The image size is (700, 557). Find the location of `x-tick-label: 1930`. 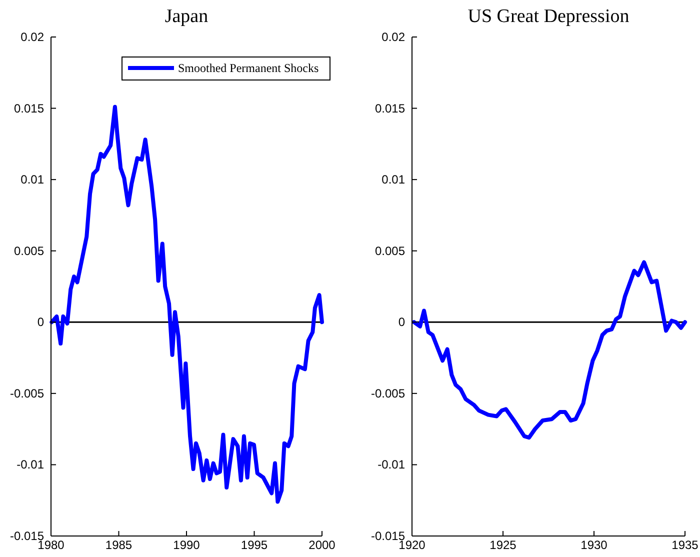

x-tick-label: 1930 is located at coordinates (594, 545).